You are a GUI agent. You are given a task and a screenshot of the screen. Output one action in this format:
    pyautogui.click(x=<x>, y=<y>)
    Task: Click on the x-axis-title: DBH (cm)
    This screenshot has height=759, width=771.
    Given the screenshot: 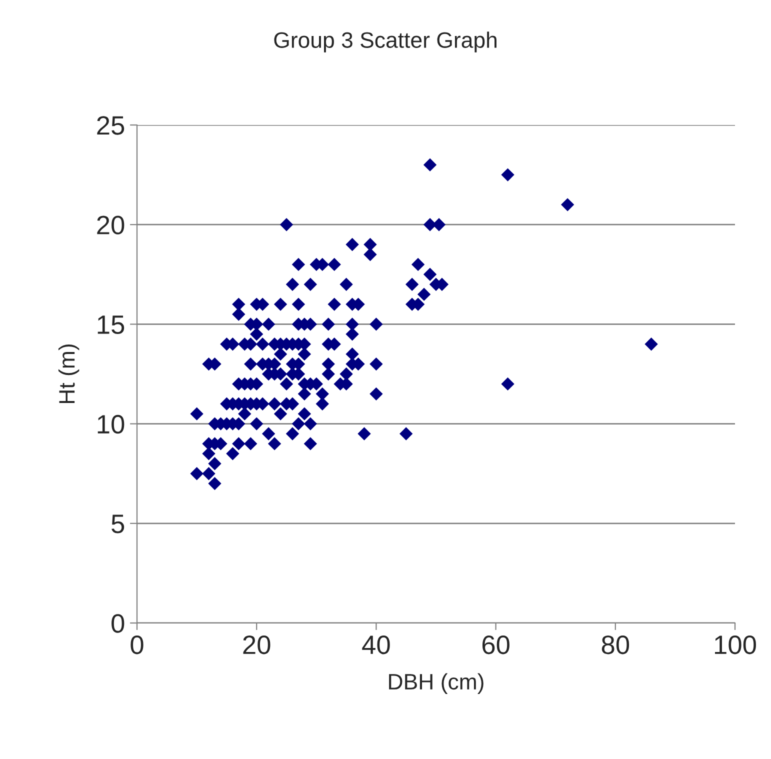 What is the action you would take?
    pyautogui.click(x=436, y=683)
    